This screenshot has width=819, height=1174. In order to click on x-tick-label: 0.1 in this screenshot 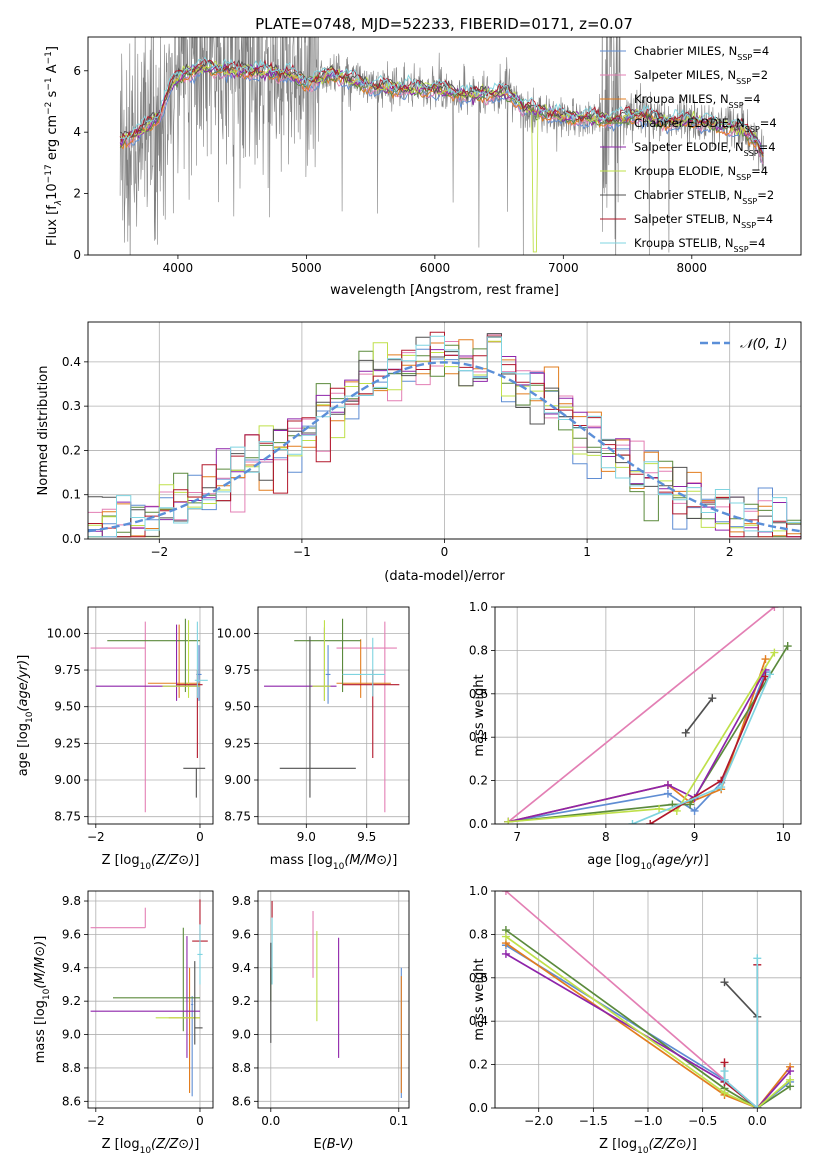, I will do `click(398, 1121)`.